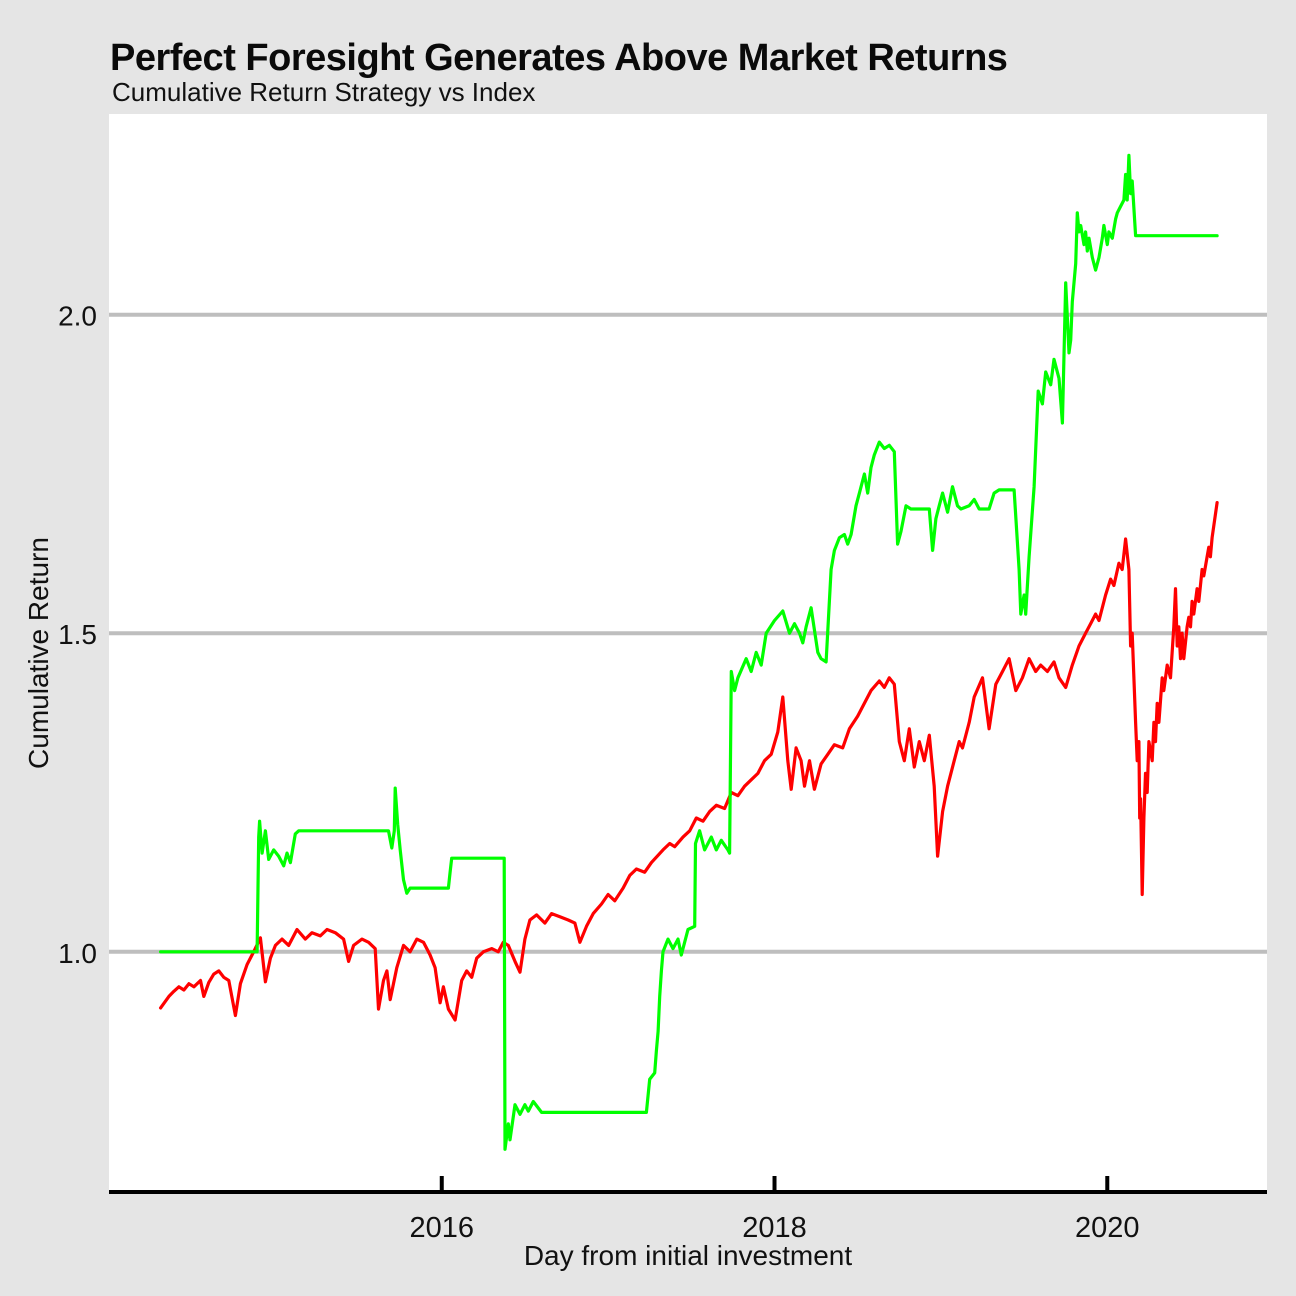  What do you see at coordinates (774, 1228) in the screenshot?
I see `x-tick-label: 2018` at bounding box center [774, 1228].